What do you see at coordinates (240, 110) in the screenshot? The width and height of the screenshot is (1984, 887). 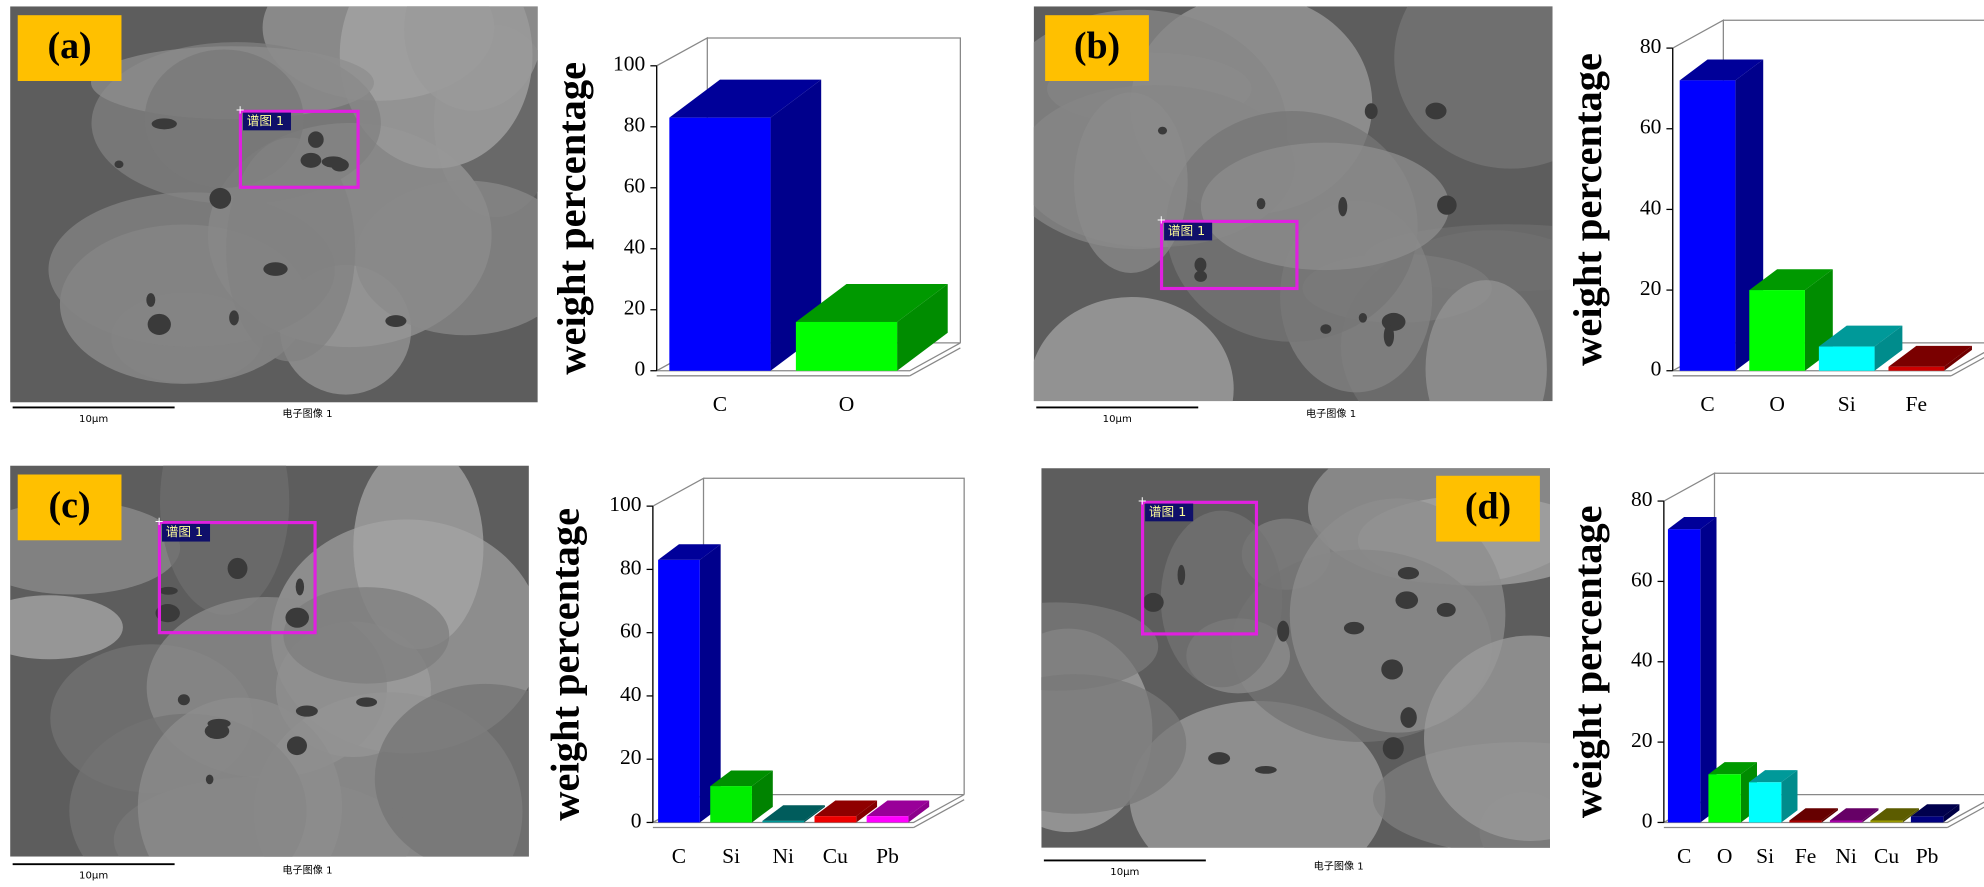 I see `crosshair: +` at bounding box center [240, 110].